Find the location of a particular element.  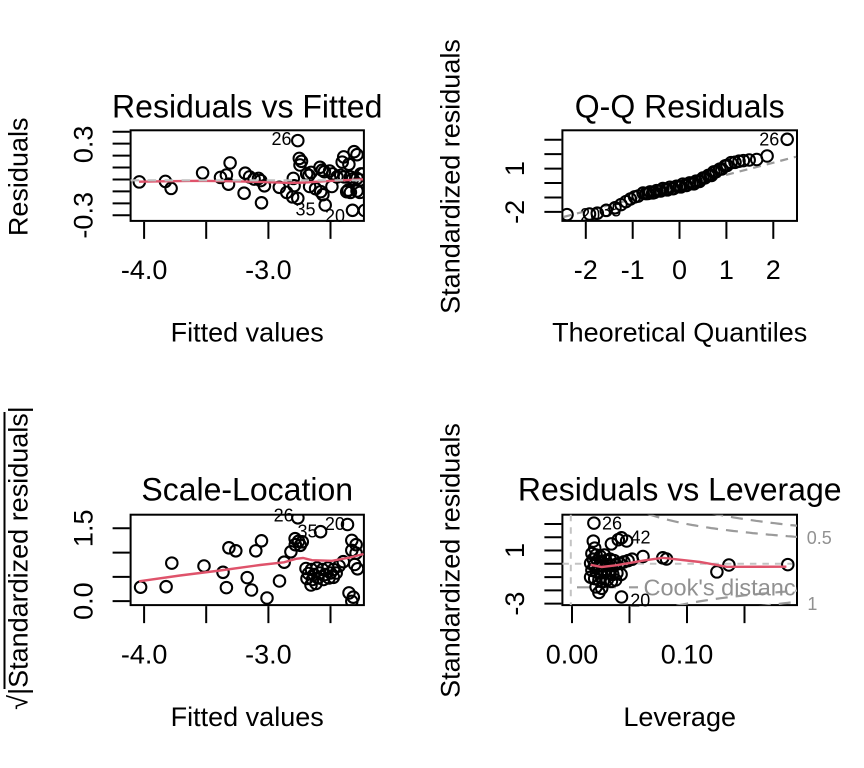

svg-text: 1.5 is located at coordinates (84, 529).